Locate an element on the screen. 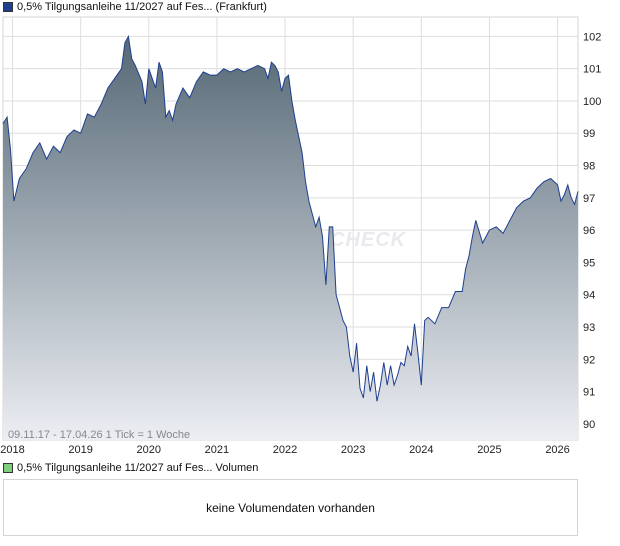 This screenshot has width=620, height=546. volume-panel: keine Volumendaten vorhanden is located at coordinates (290, 507).